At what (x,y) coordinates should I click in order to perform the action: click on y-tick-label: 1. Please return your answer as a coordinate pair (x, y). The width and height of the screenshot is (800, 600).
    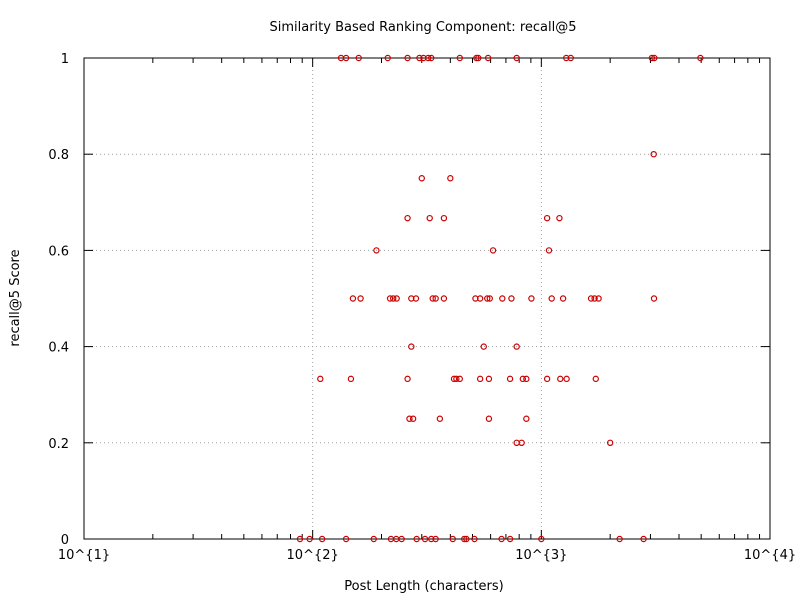
    Looking at the image, I should click on (65, 59).